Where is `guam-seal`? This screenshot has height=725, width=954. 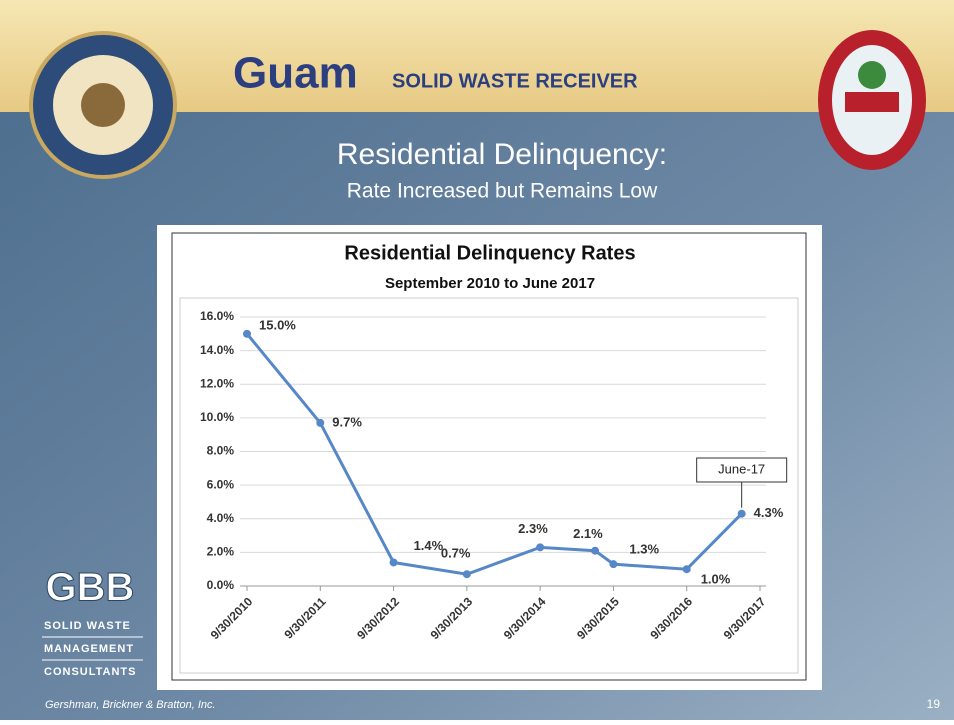
guam-seal is located at coordinates (872, 100).